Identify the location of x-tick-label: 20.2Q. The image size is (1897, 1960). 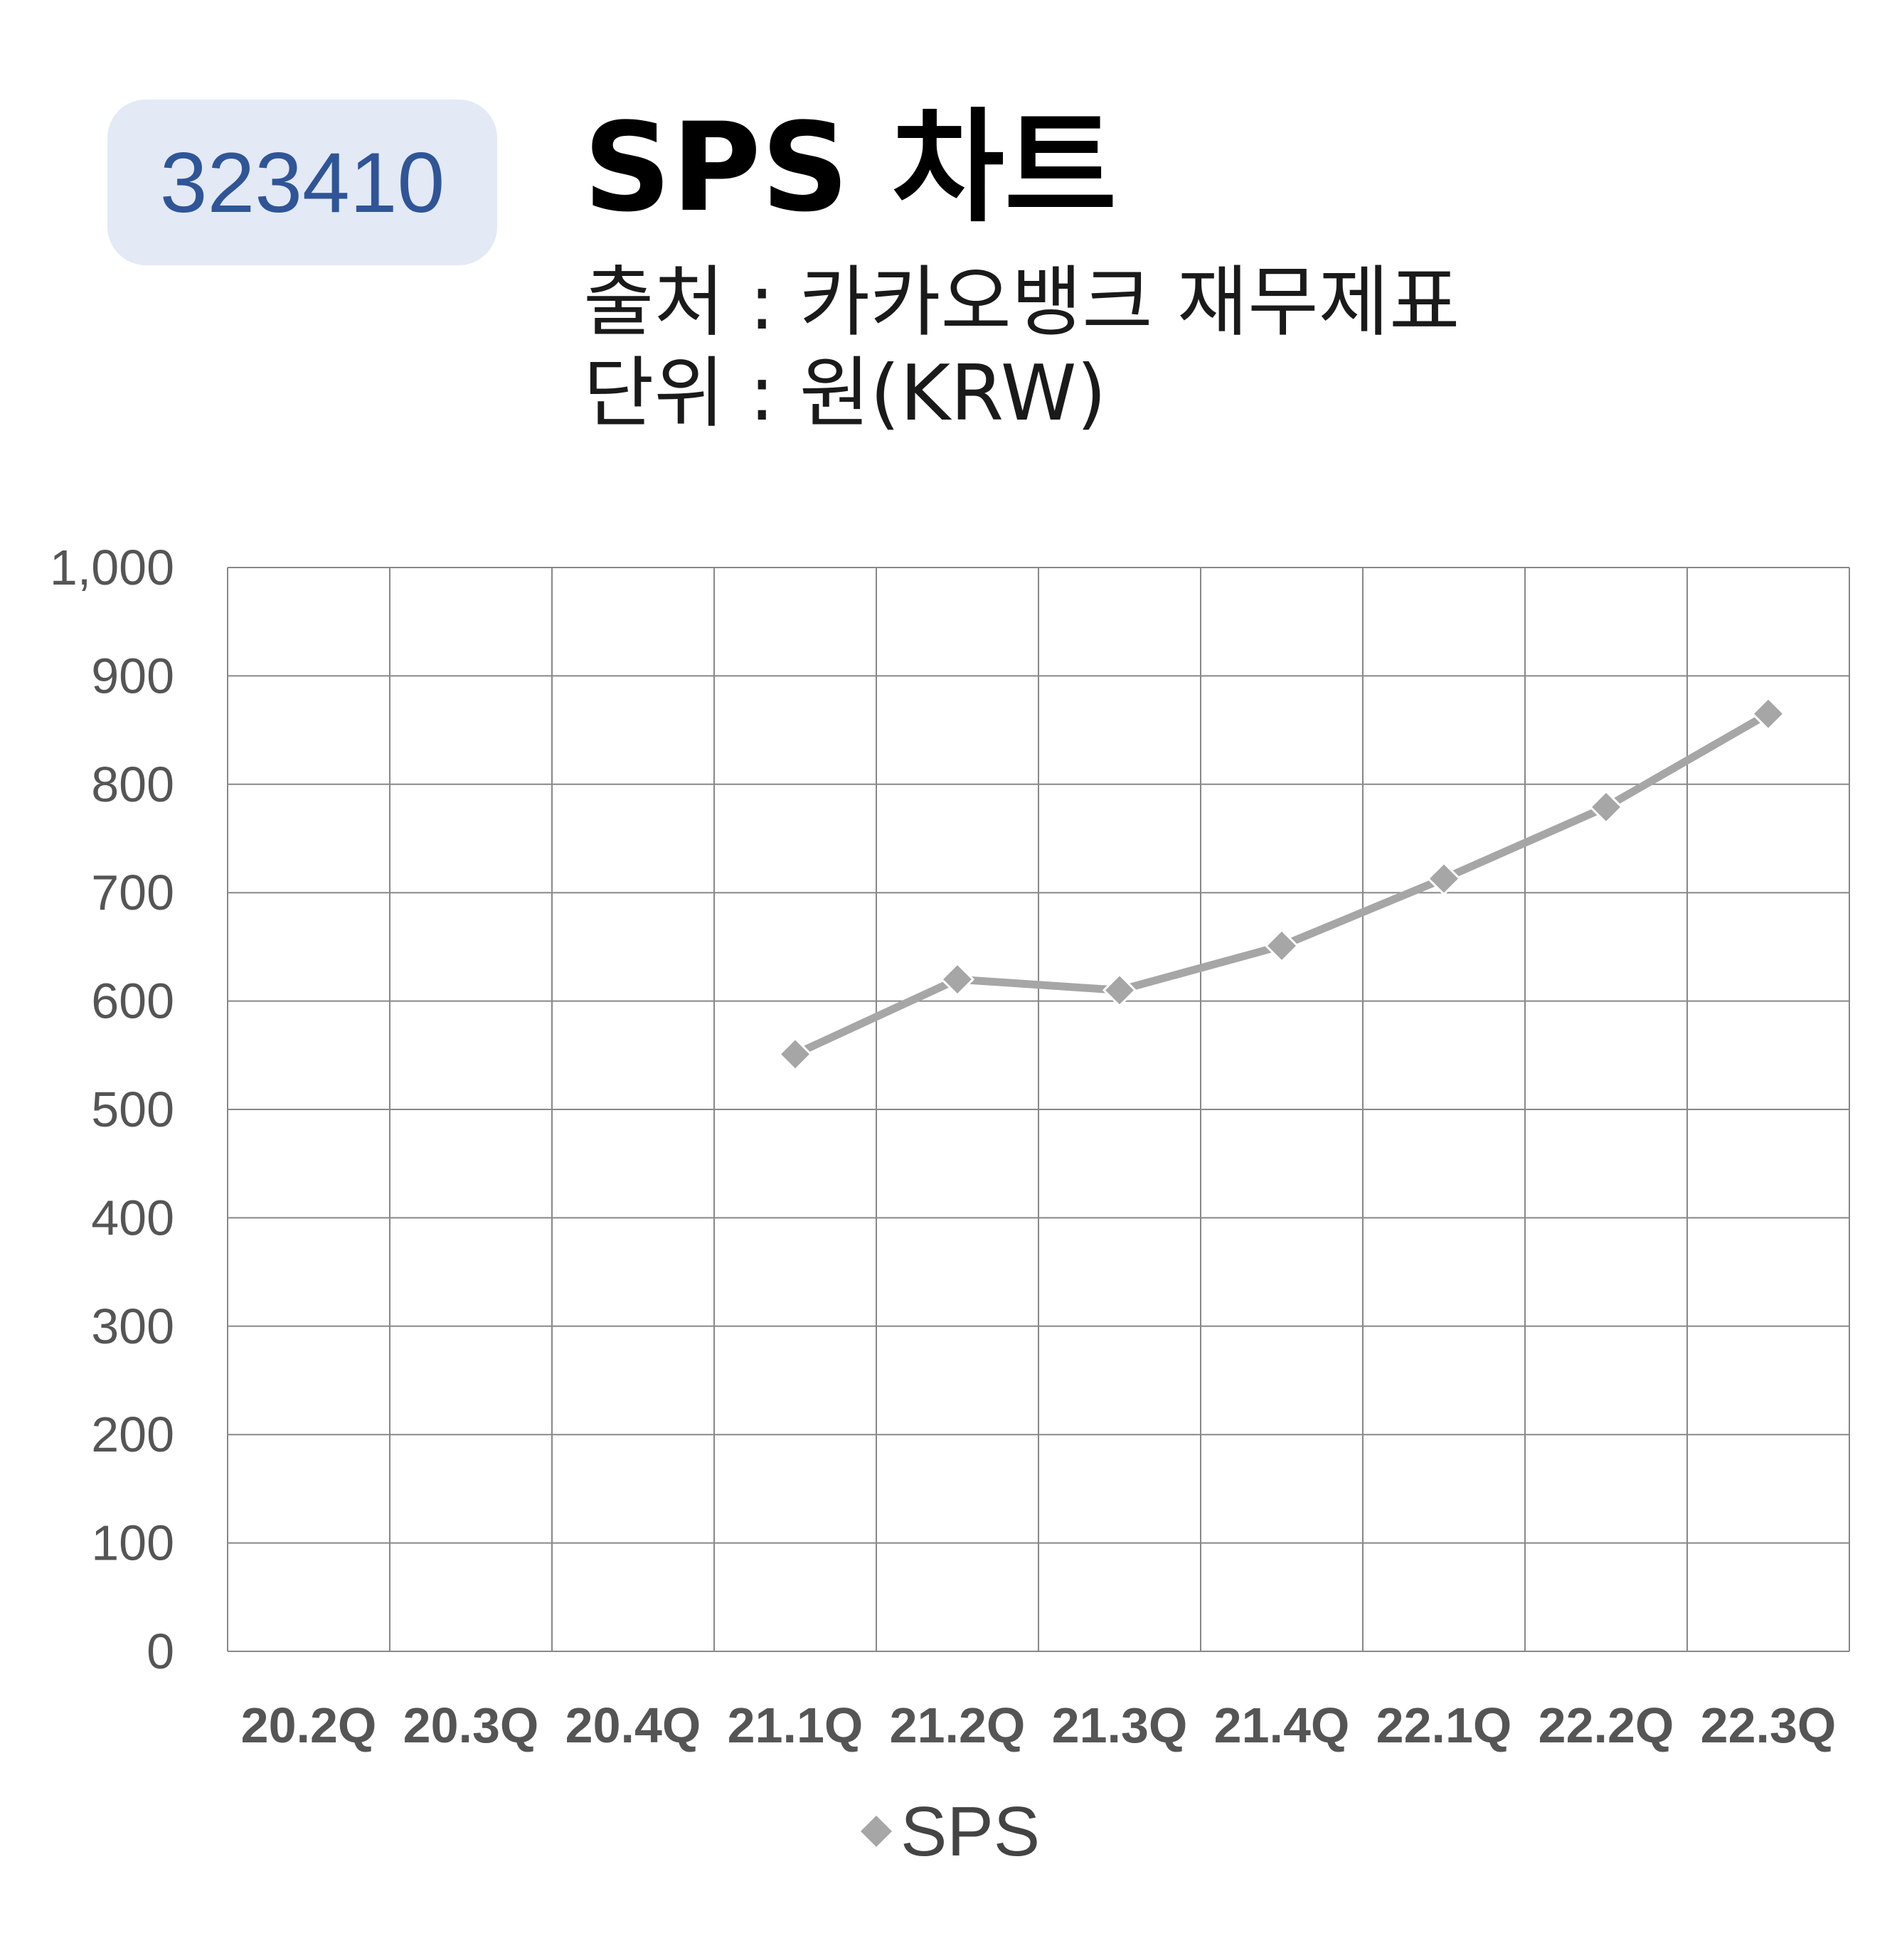
(309, 1725).